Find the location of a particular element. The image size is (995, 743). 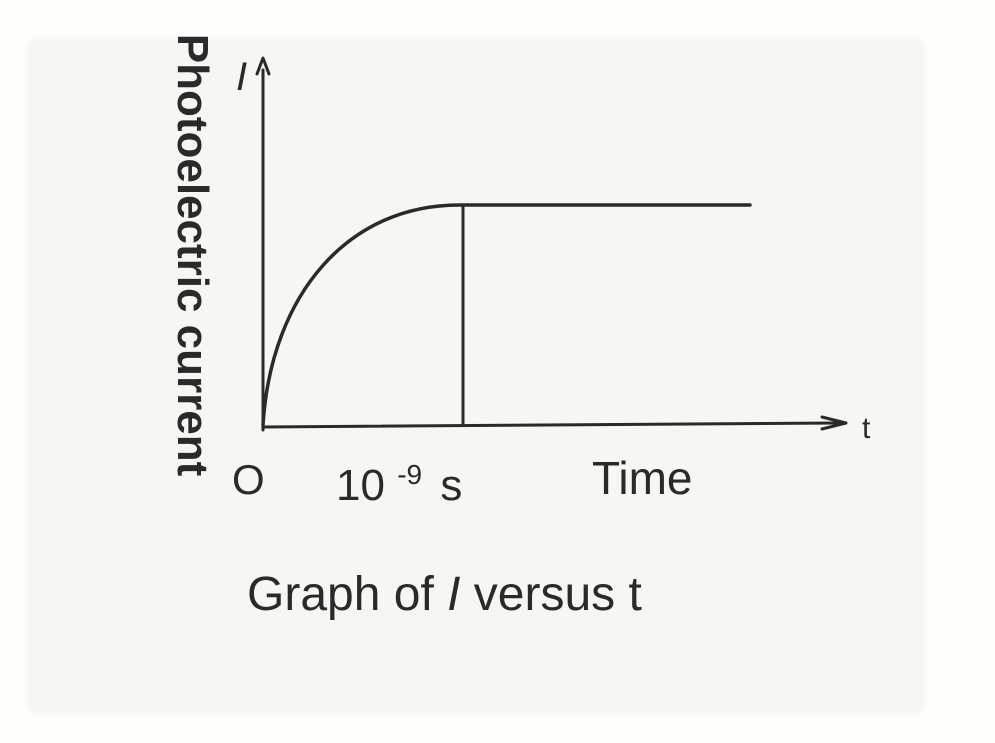

x-axis-symbol: t is located at coordinates (866, 428).